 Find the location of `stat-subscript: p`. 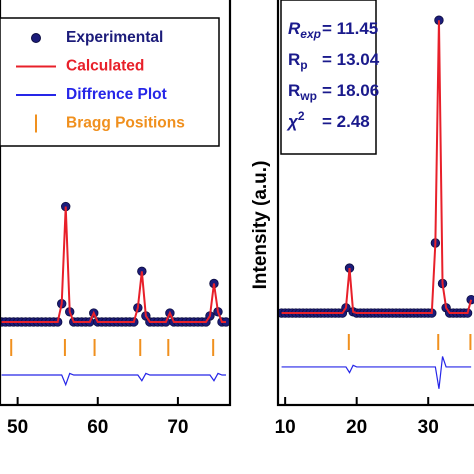

stat-subscript: p is located at coordinates (303, 65).